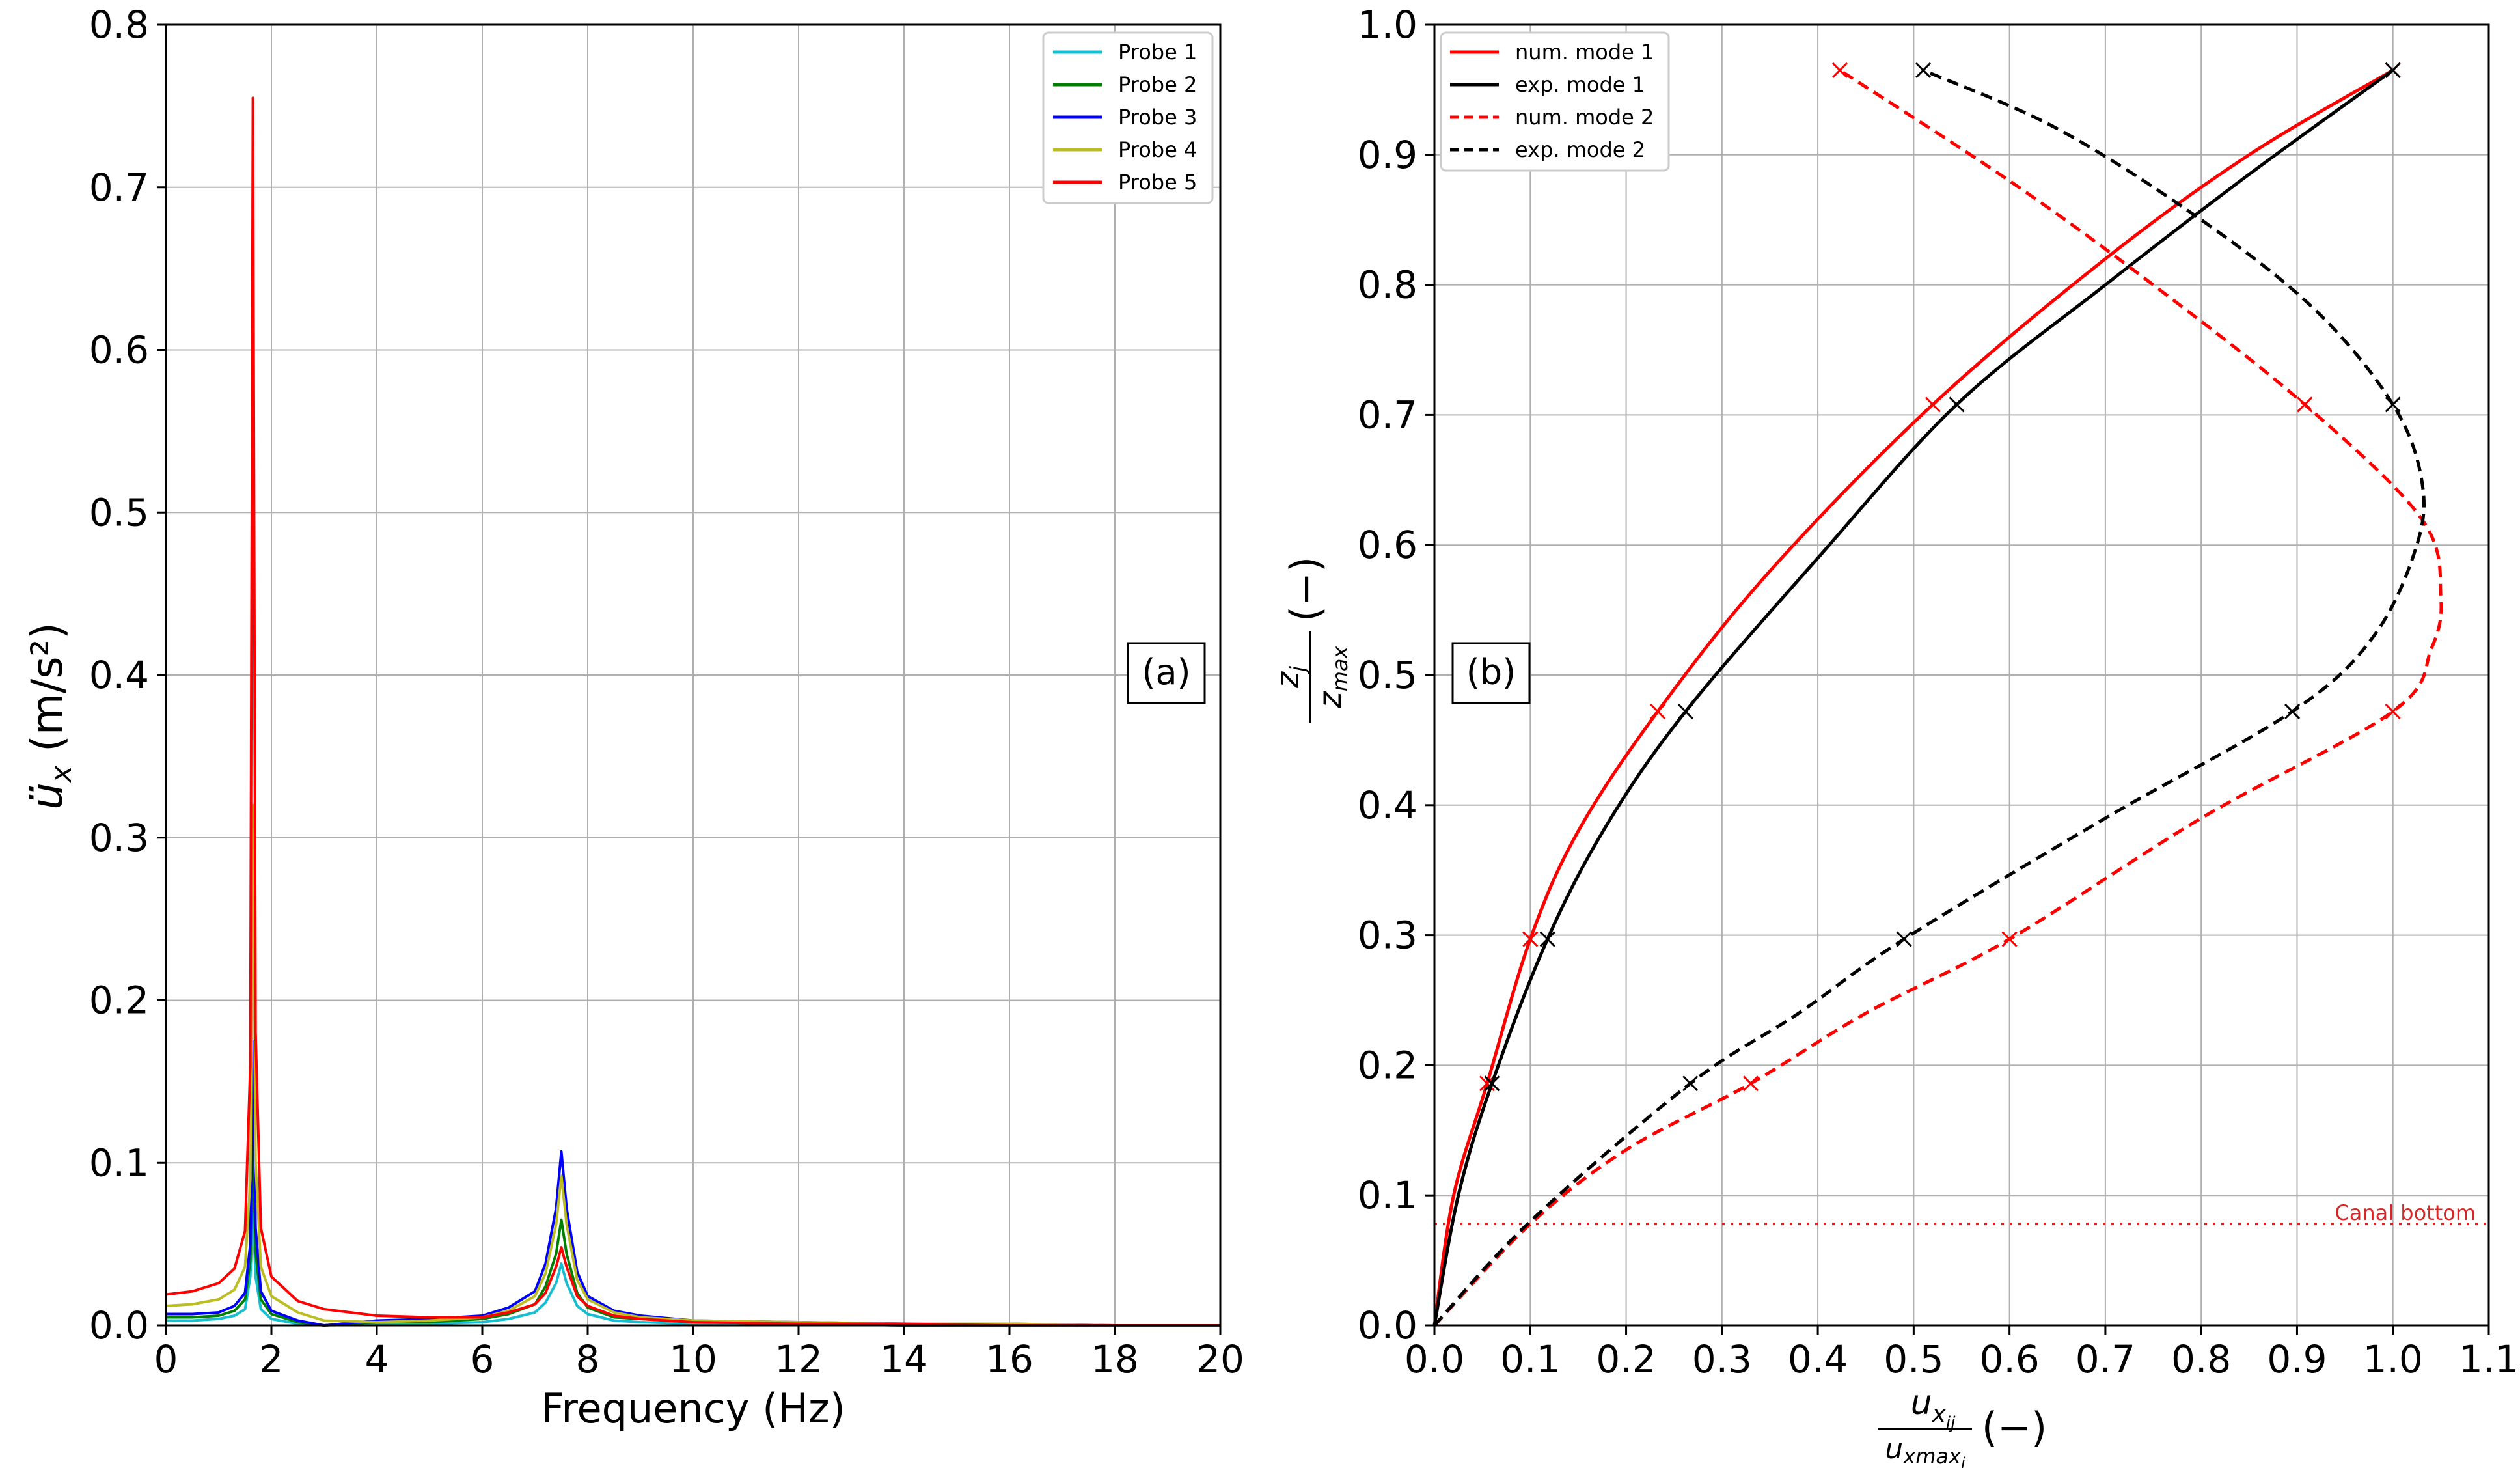  Describe the element at coordinates (1388, 155) in the screenshot. I see `y-tick-label: 0.9` at that location.